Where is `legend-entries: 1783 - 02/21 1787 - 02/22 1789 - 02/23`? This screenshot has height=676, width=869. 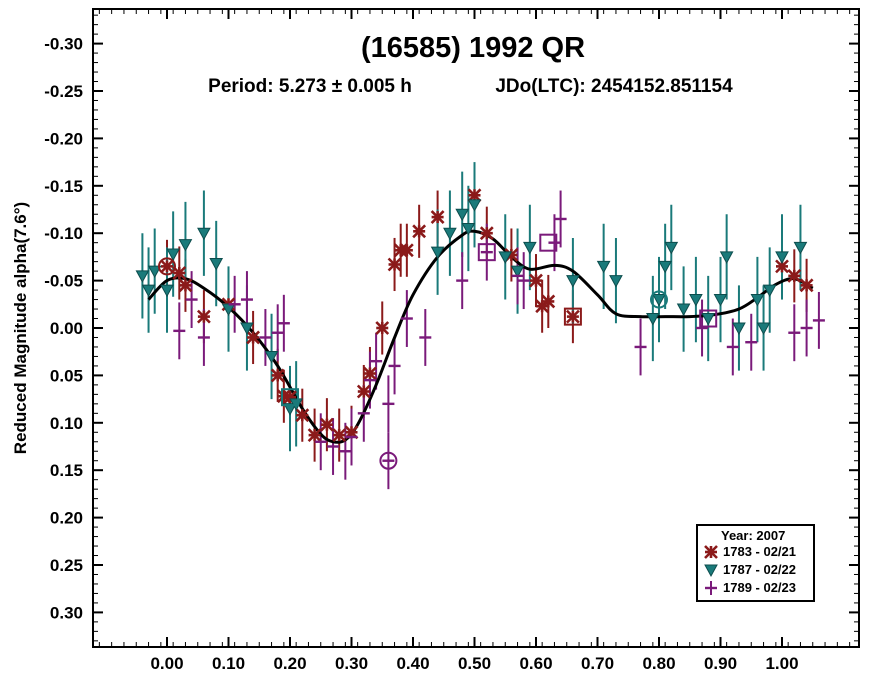
legend-entries: 1783 - 02/21 1787 - 02/22 1789 - 02/23 is located at coordinates (750, 569).